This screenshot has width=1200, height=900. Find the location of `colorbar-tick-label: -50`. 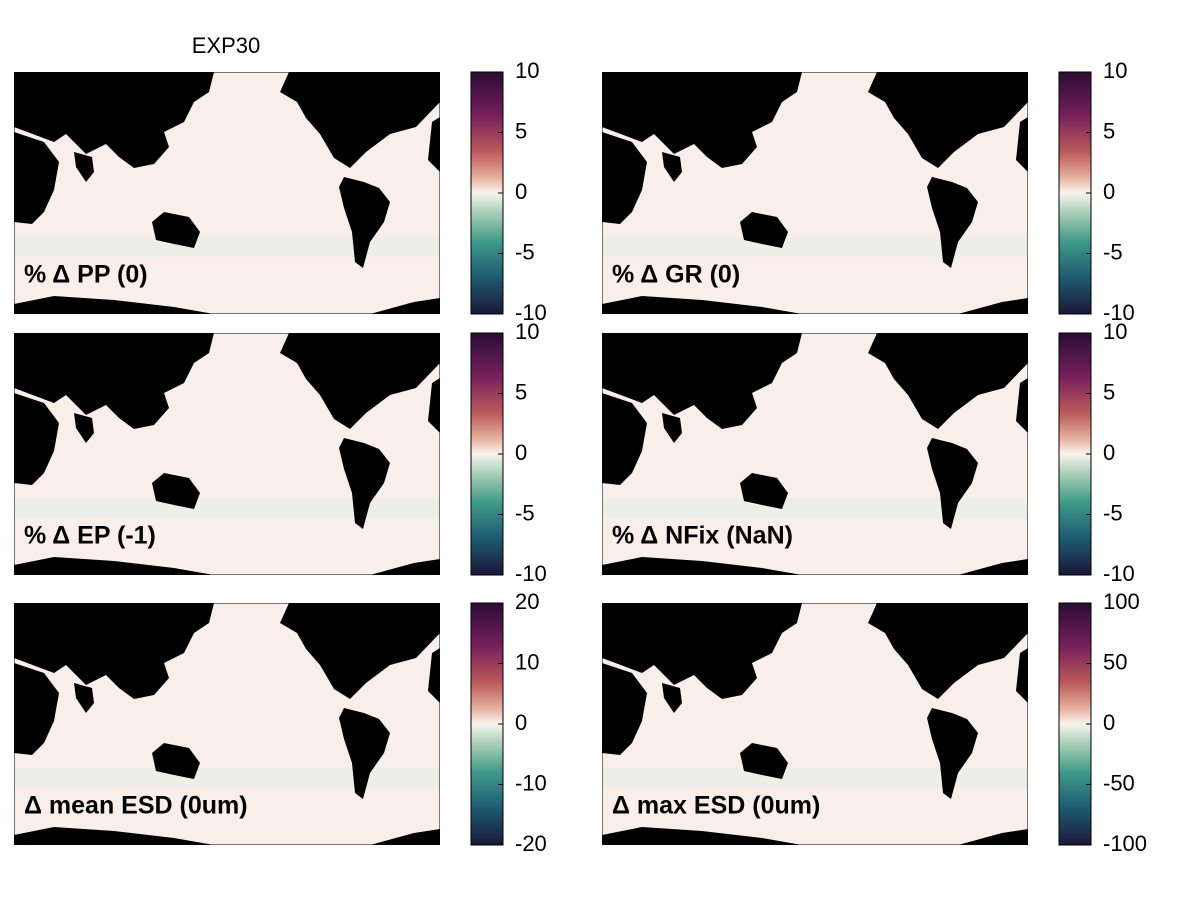

colorbar-tick-label: -50 is located at coordinates (1119, 782).